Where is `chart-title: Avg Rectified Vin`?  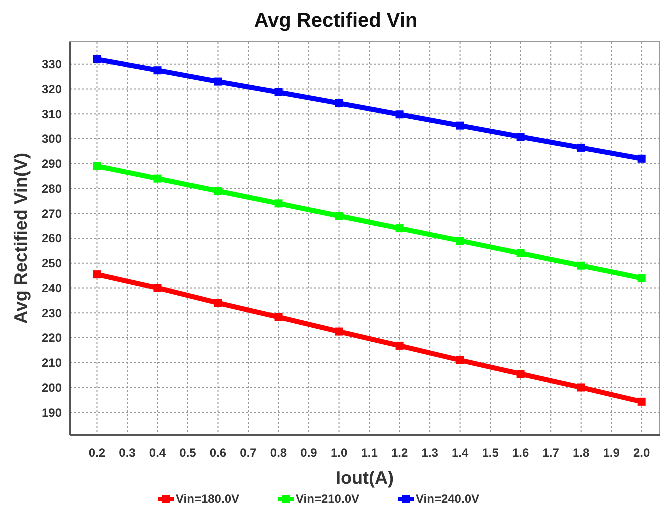 chart-title: Avg Rectified Vin is located at coordinates (336, 21).